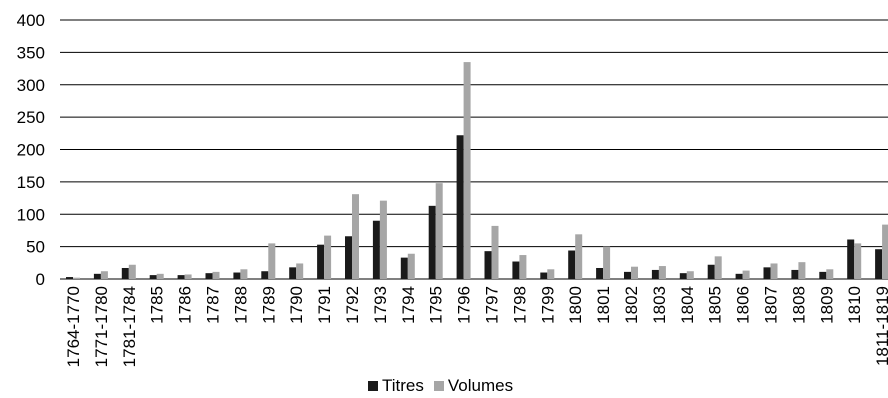 This screenshot has width=888, height=398. What do you see at coordinates (743, 305) in the screenshot?
I see `x-tick-label: 1806` at bounding box center [743, 305].